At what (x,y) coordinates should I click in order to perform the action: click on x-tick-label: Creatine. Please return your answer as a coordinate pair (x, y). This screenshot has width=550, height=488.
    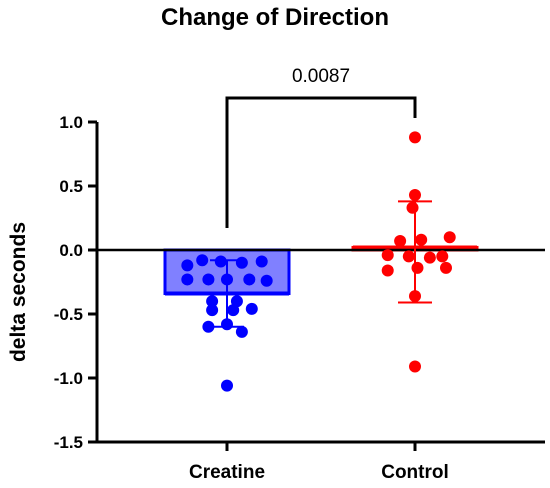
    Looking at the image, I should click on (227, 472).